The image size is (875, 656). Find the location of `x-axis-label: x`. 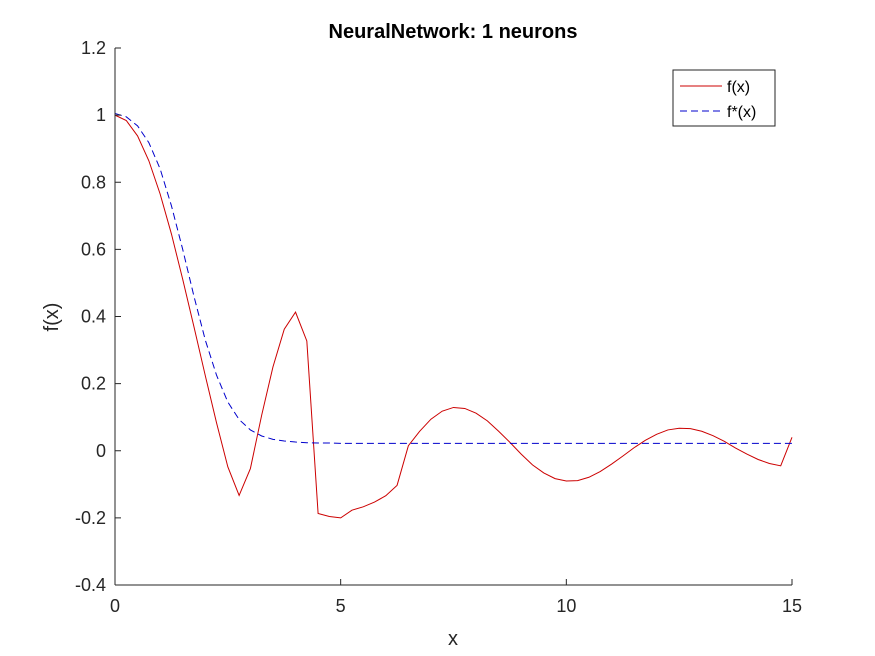

x-axis-label: x is located at coordinates (453, 639).